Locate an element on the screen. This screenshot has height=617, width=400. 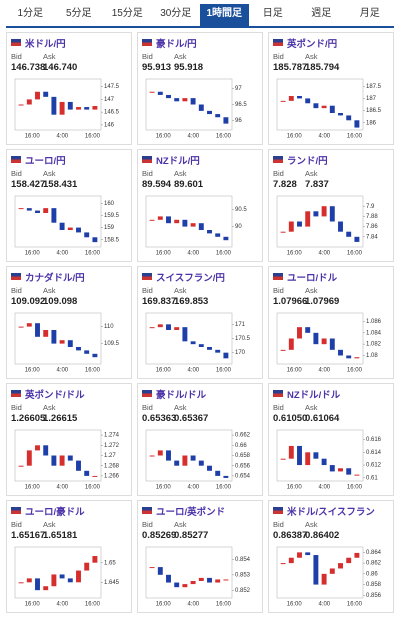
bid-value: 185.787 is located at coordinates (290, 67).